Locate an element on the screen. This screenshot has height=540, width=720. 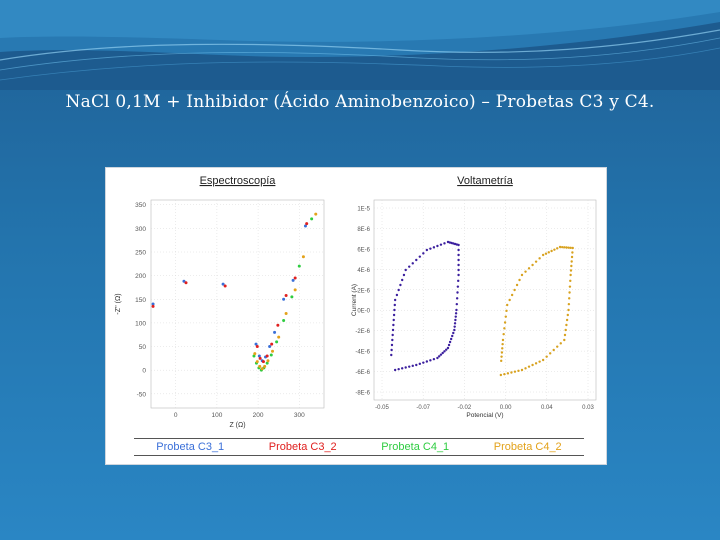
left-point-s1-p7 is located at coordinates (272, 344).